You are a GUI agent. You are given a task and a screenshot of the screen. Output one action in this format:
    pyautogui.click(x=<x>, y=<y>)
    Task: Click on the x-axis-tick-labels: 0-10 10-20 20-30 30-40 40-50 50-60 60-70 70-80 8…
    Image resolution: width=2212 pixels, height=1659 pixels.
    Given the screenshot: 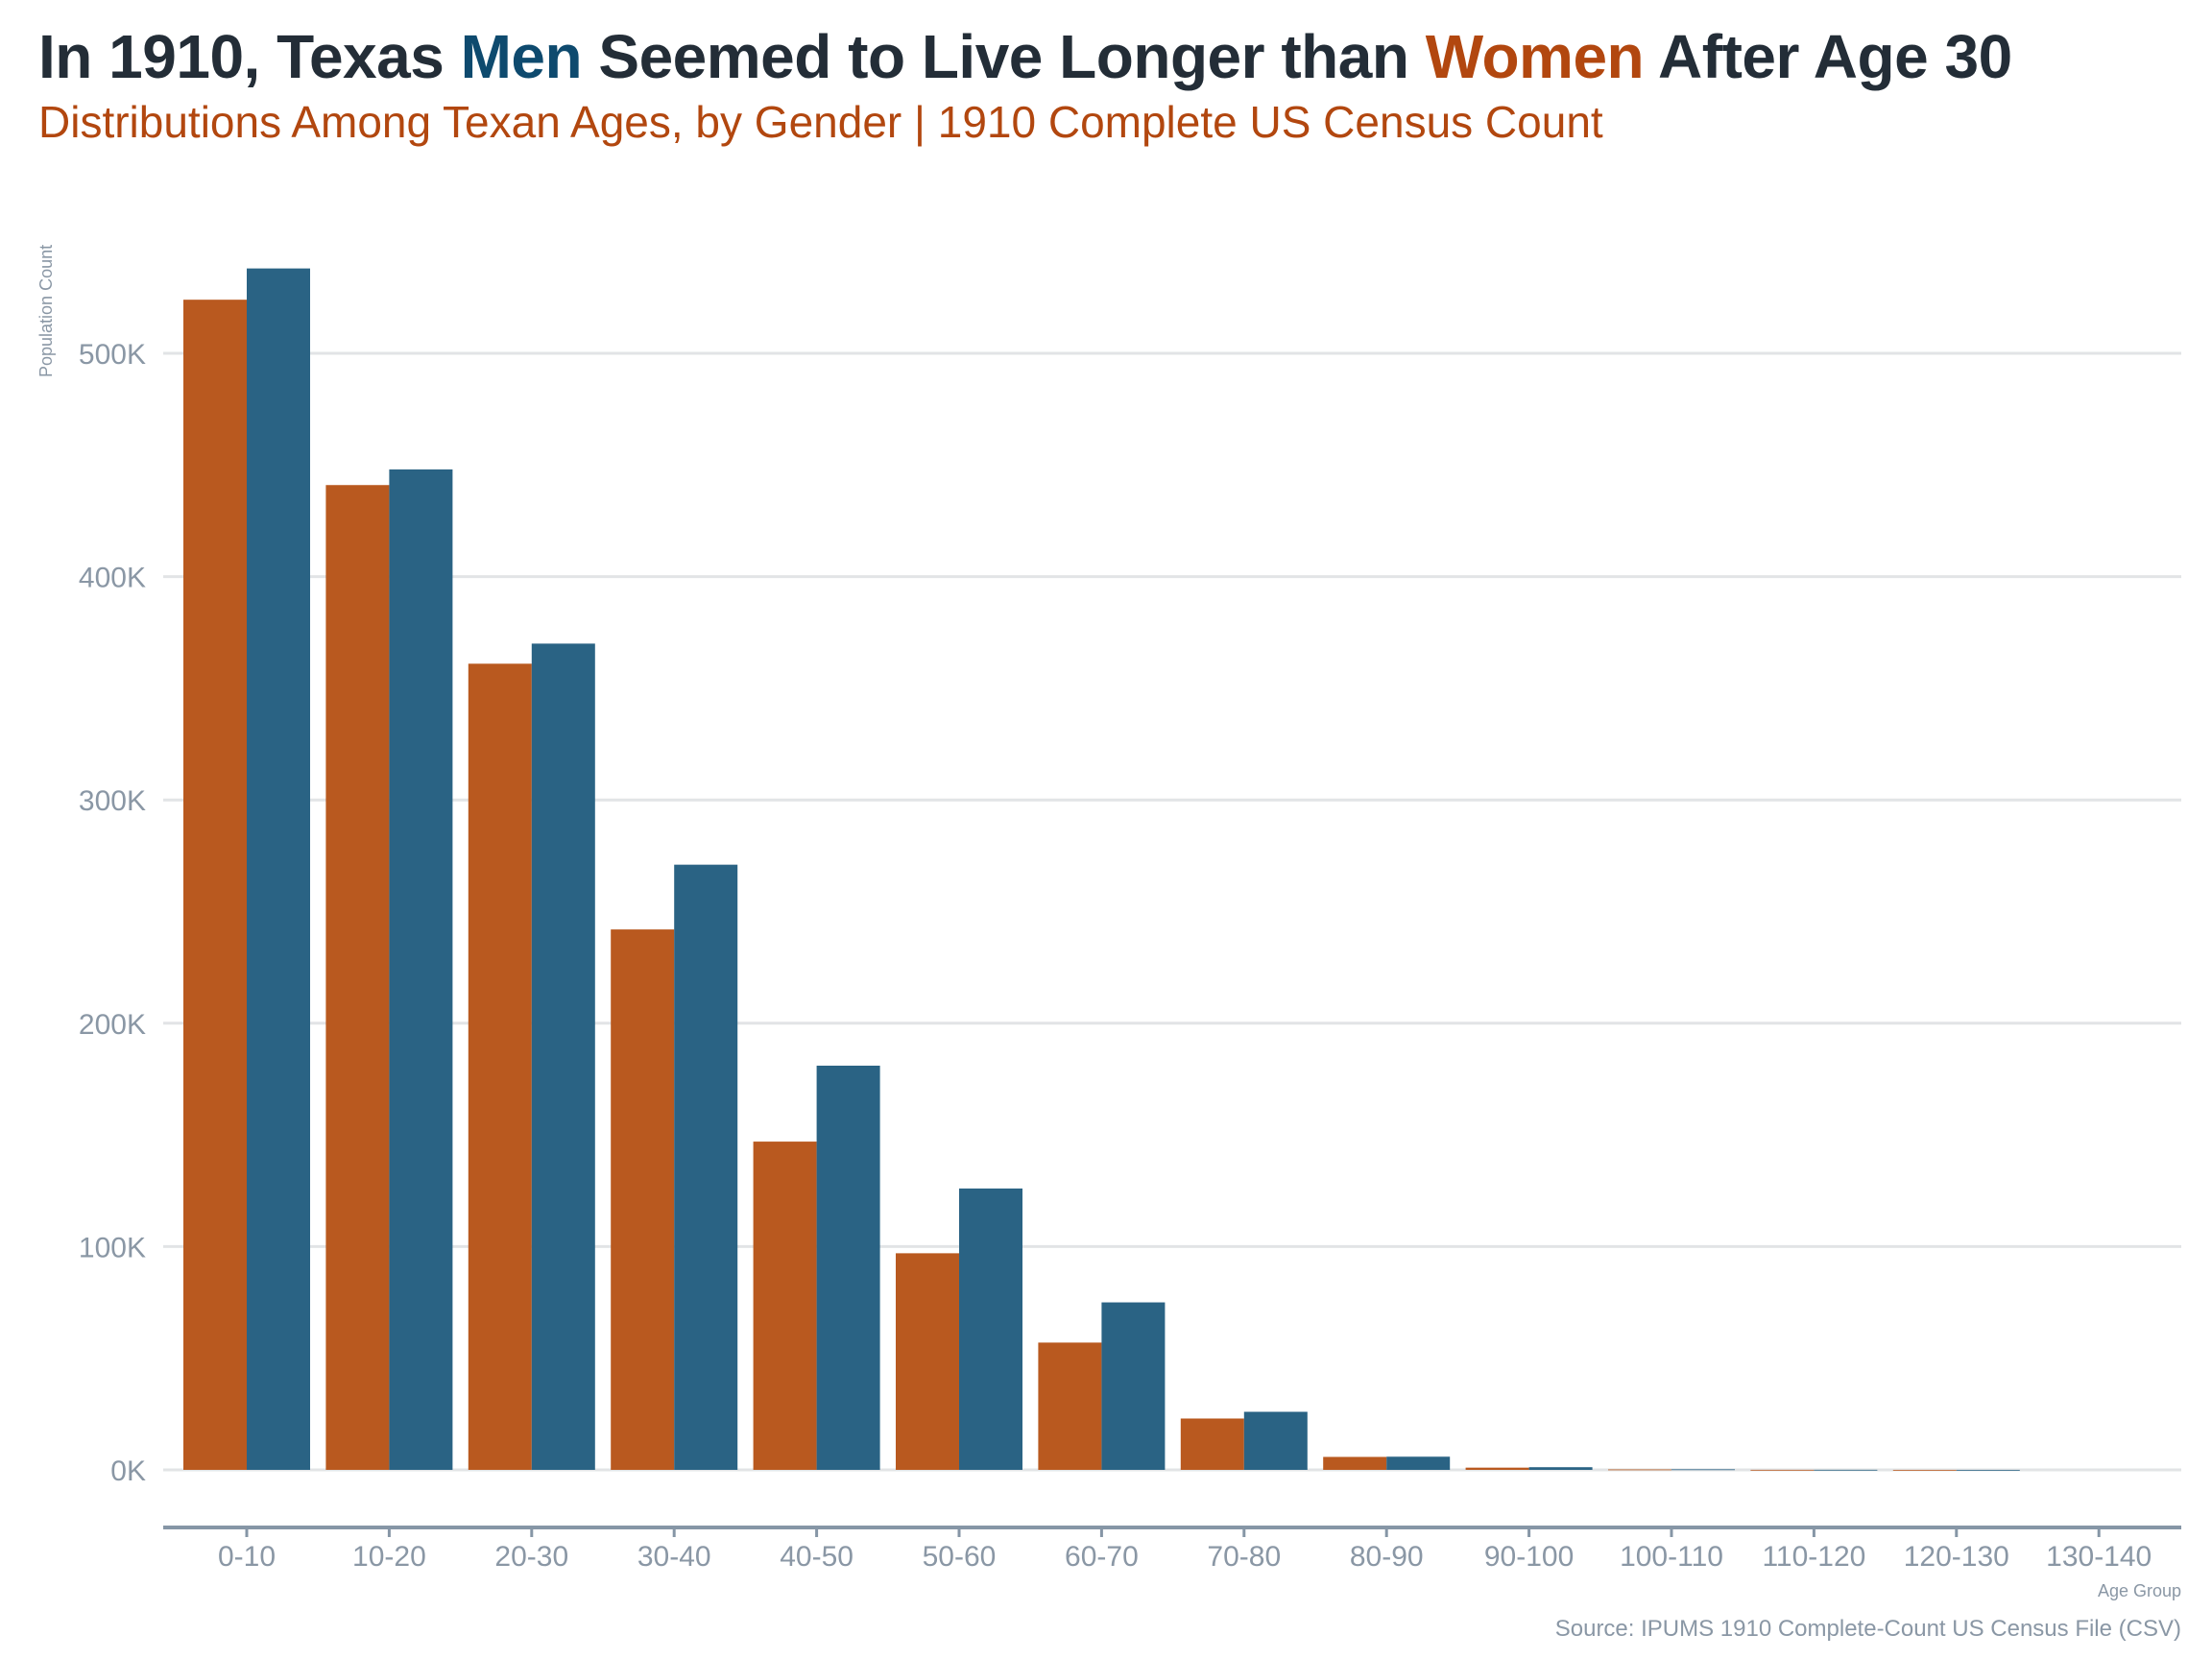 What is the action you would take?
    pyautogui.click(x=1185, y=1557)
    